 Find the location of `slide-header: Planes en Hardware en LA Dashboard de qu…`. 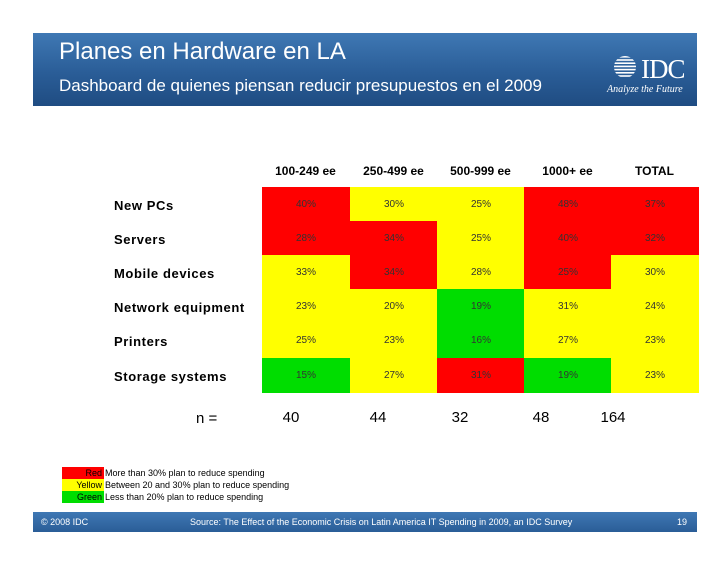

slide-header: Planes en Hardware en LA Dashboard de qu… is located at coordinates (365, 69).